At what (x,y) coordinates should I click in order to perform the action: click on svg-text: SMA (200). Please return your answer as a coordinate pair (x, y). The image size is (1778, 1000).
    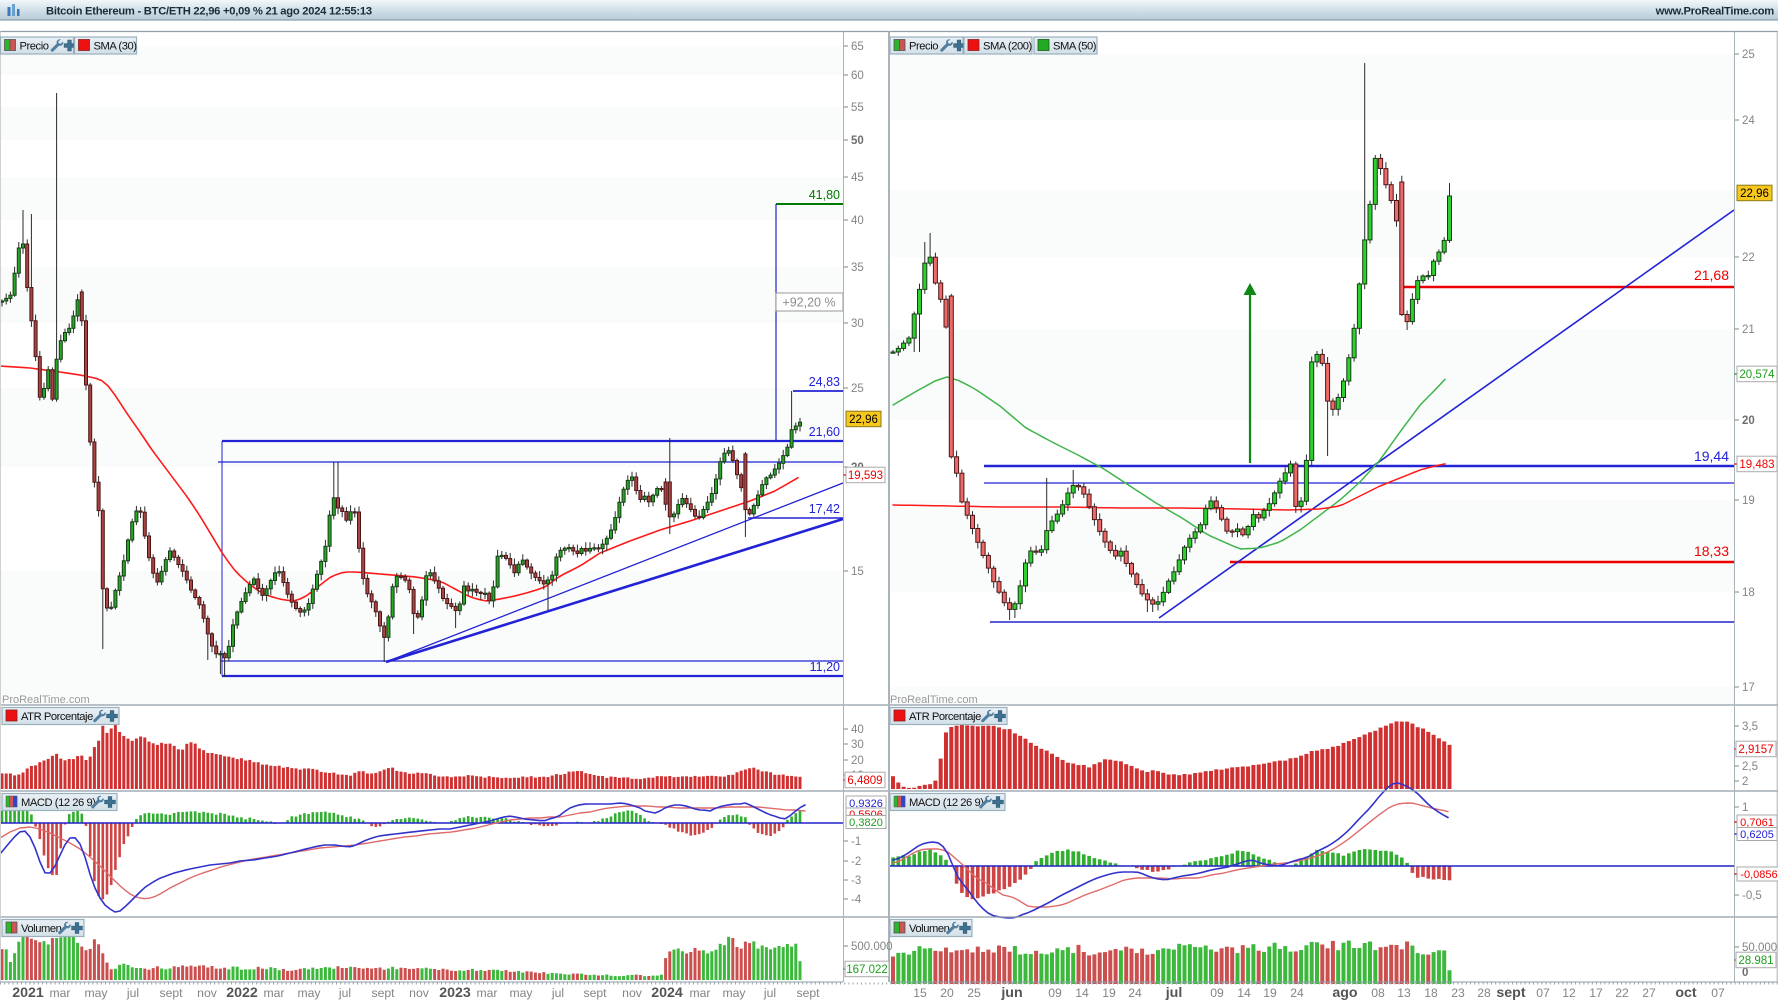
    Looking at the image, I should click on (1008, 47).